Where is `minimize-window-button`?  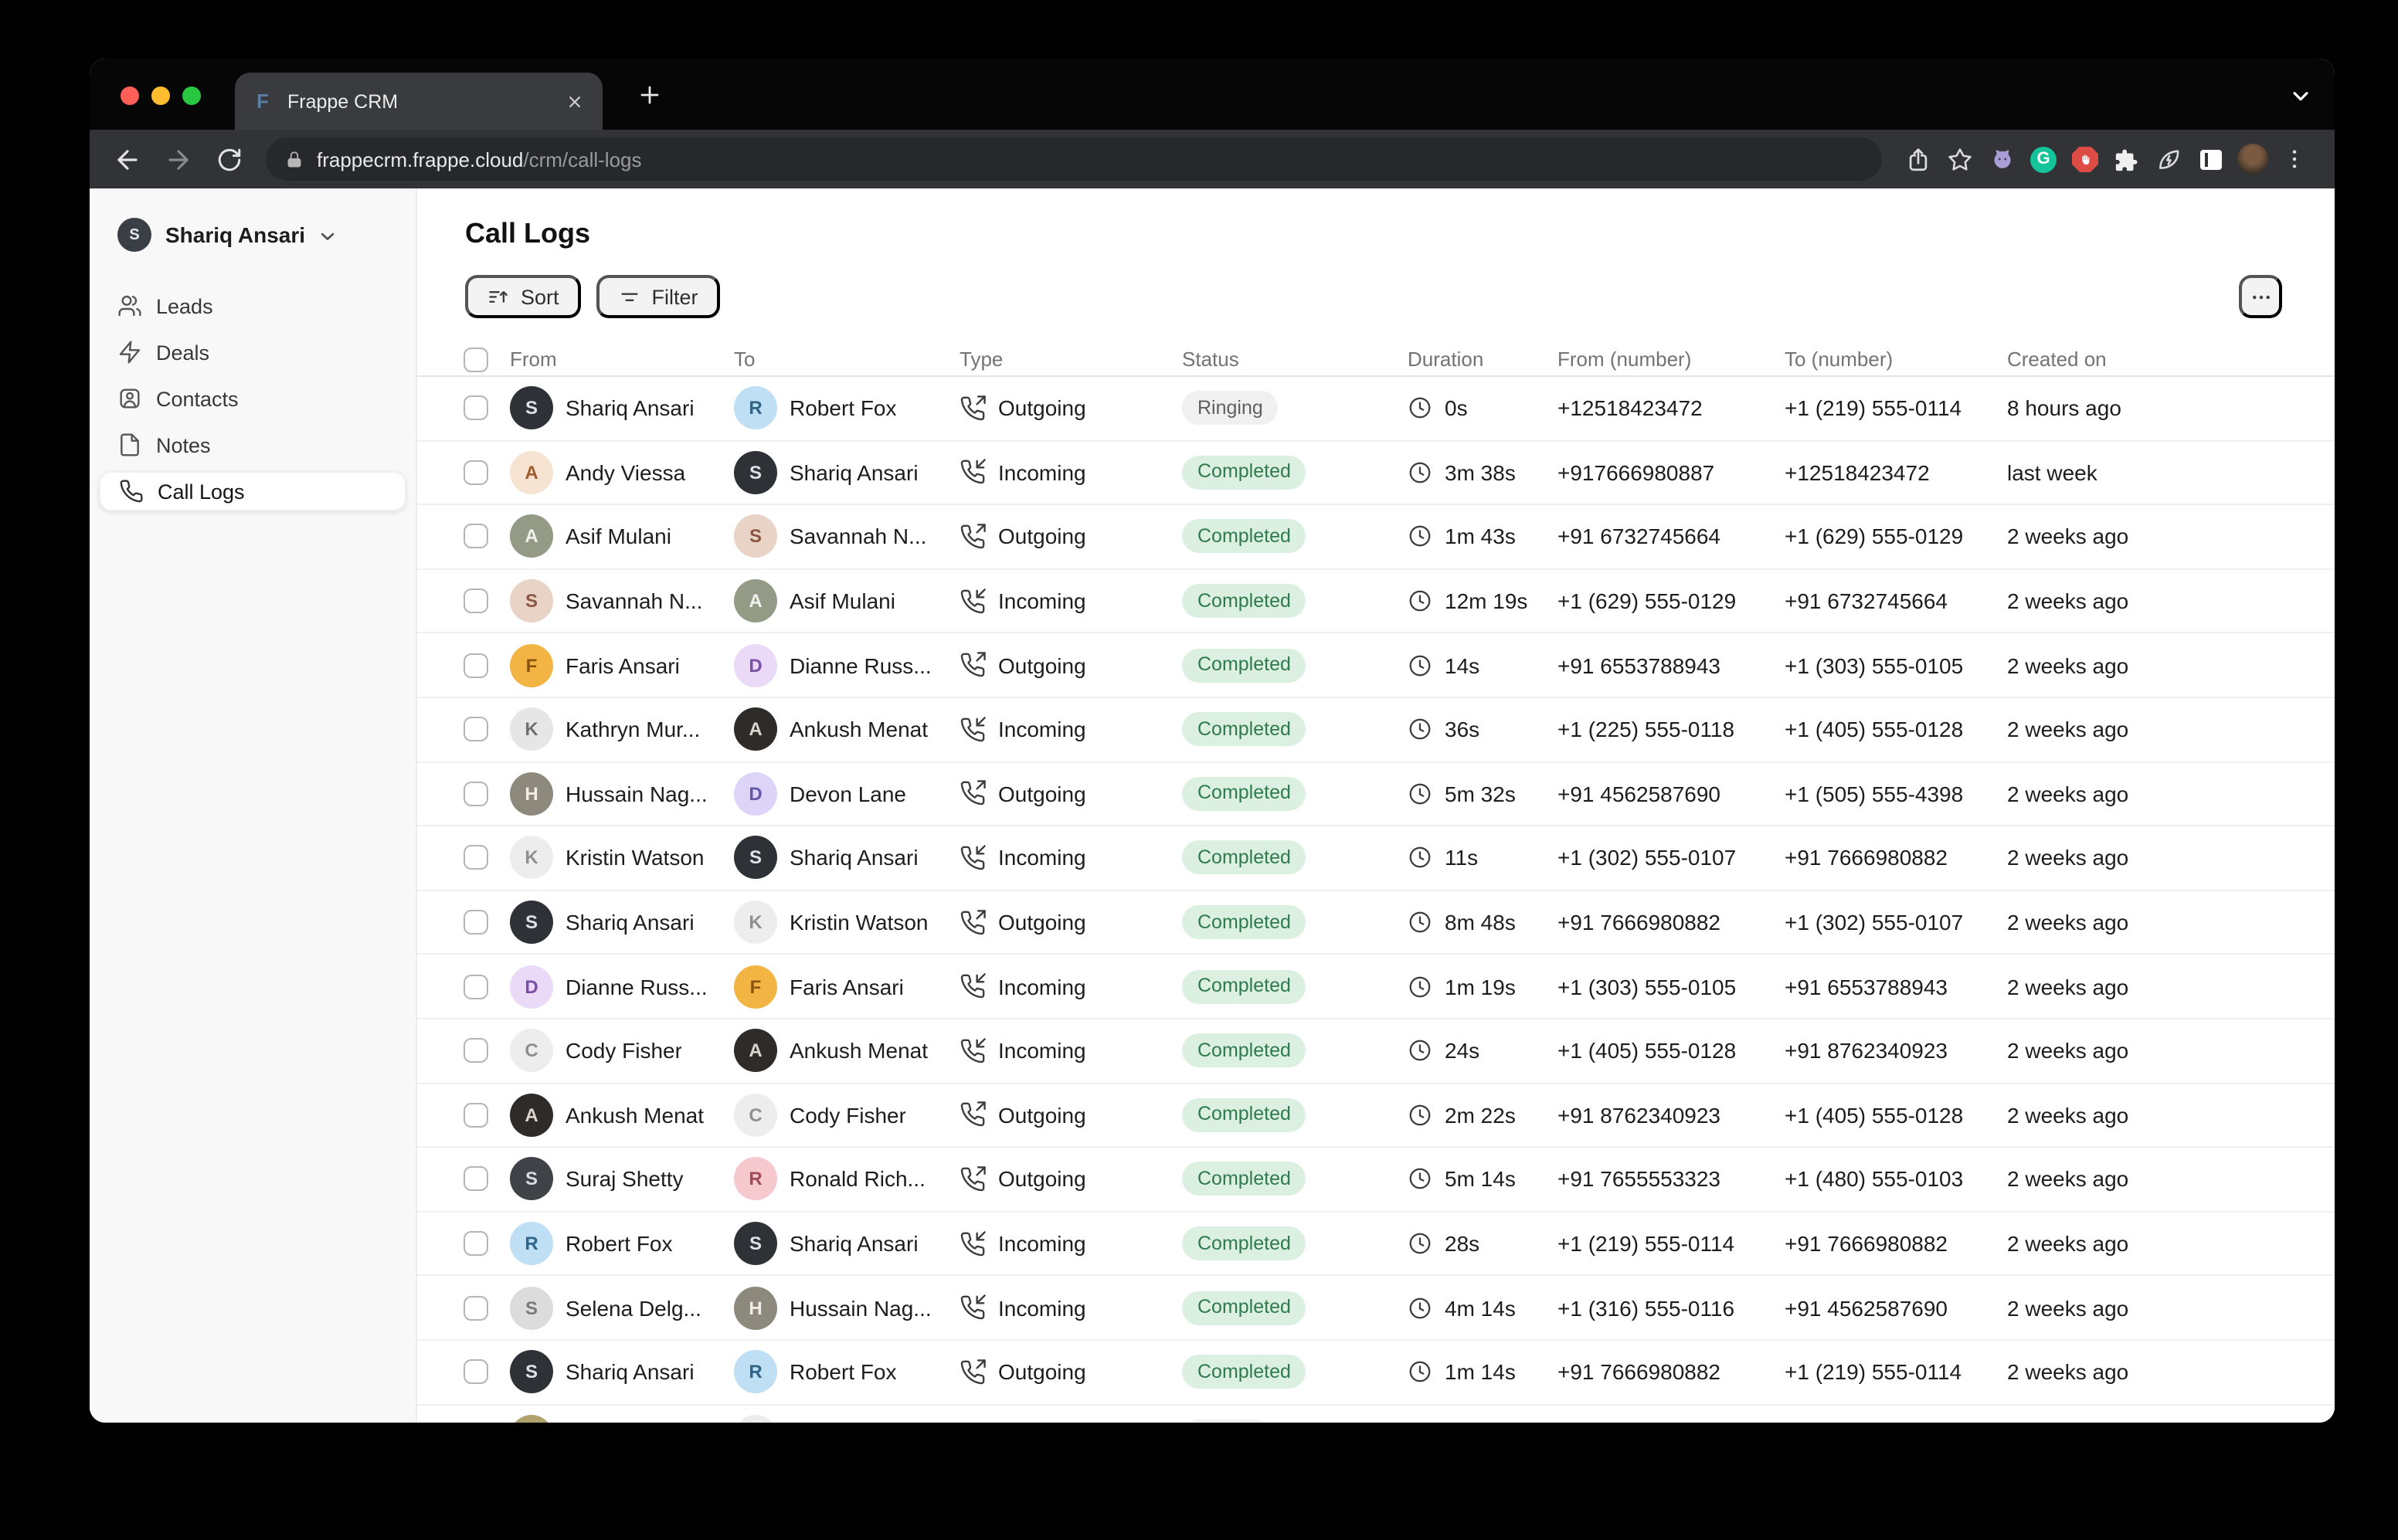 minimize-window-button is located at coordinates (160, 95).